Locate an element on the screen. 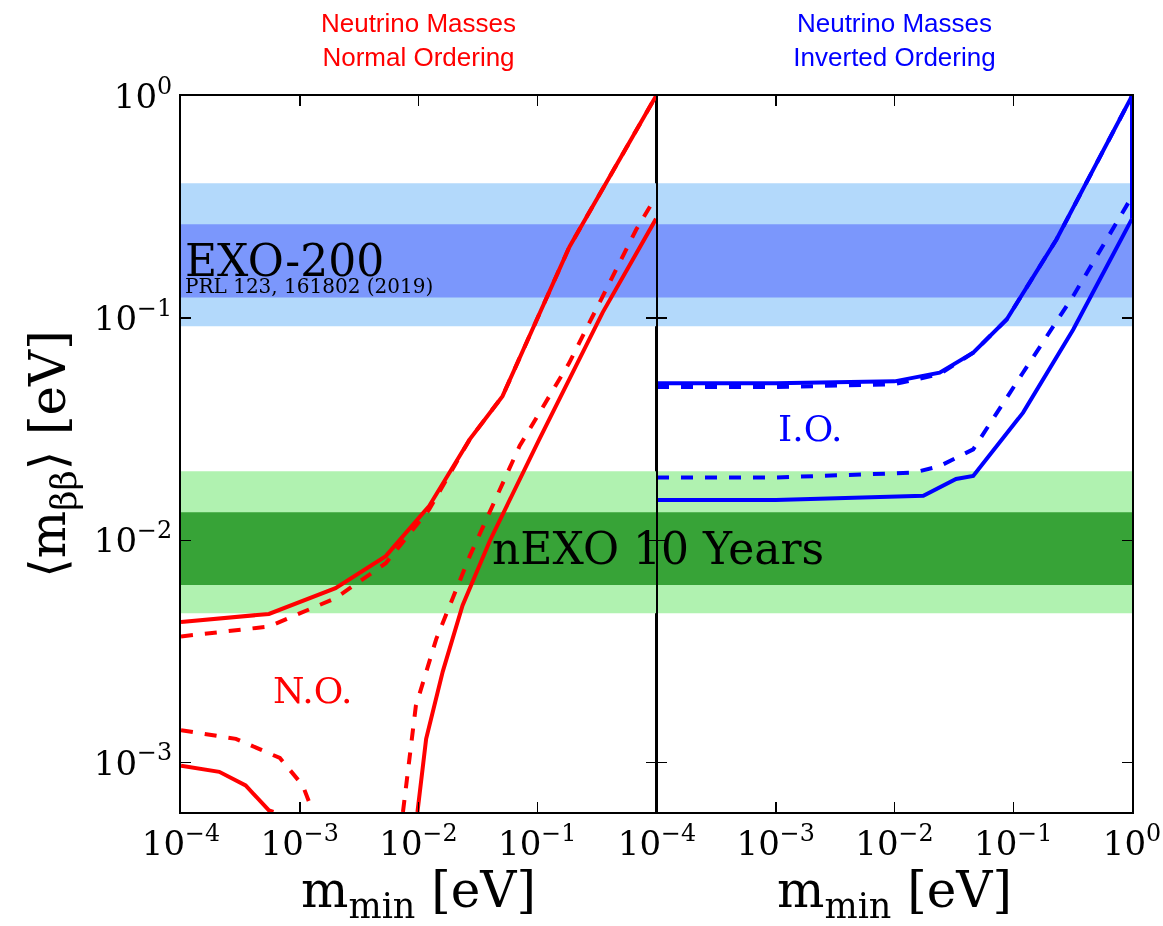  annotation: I.O. is located at coordinates (810, 428).